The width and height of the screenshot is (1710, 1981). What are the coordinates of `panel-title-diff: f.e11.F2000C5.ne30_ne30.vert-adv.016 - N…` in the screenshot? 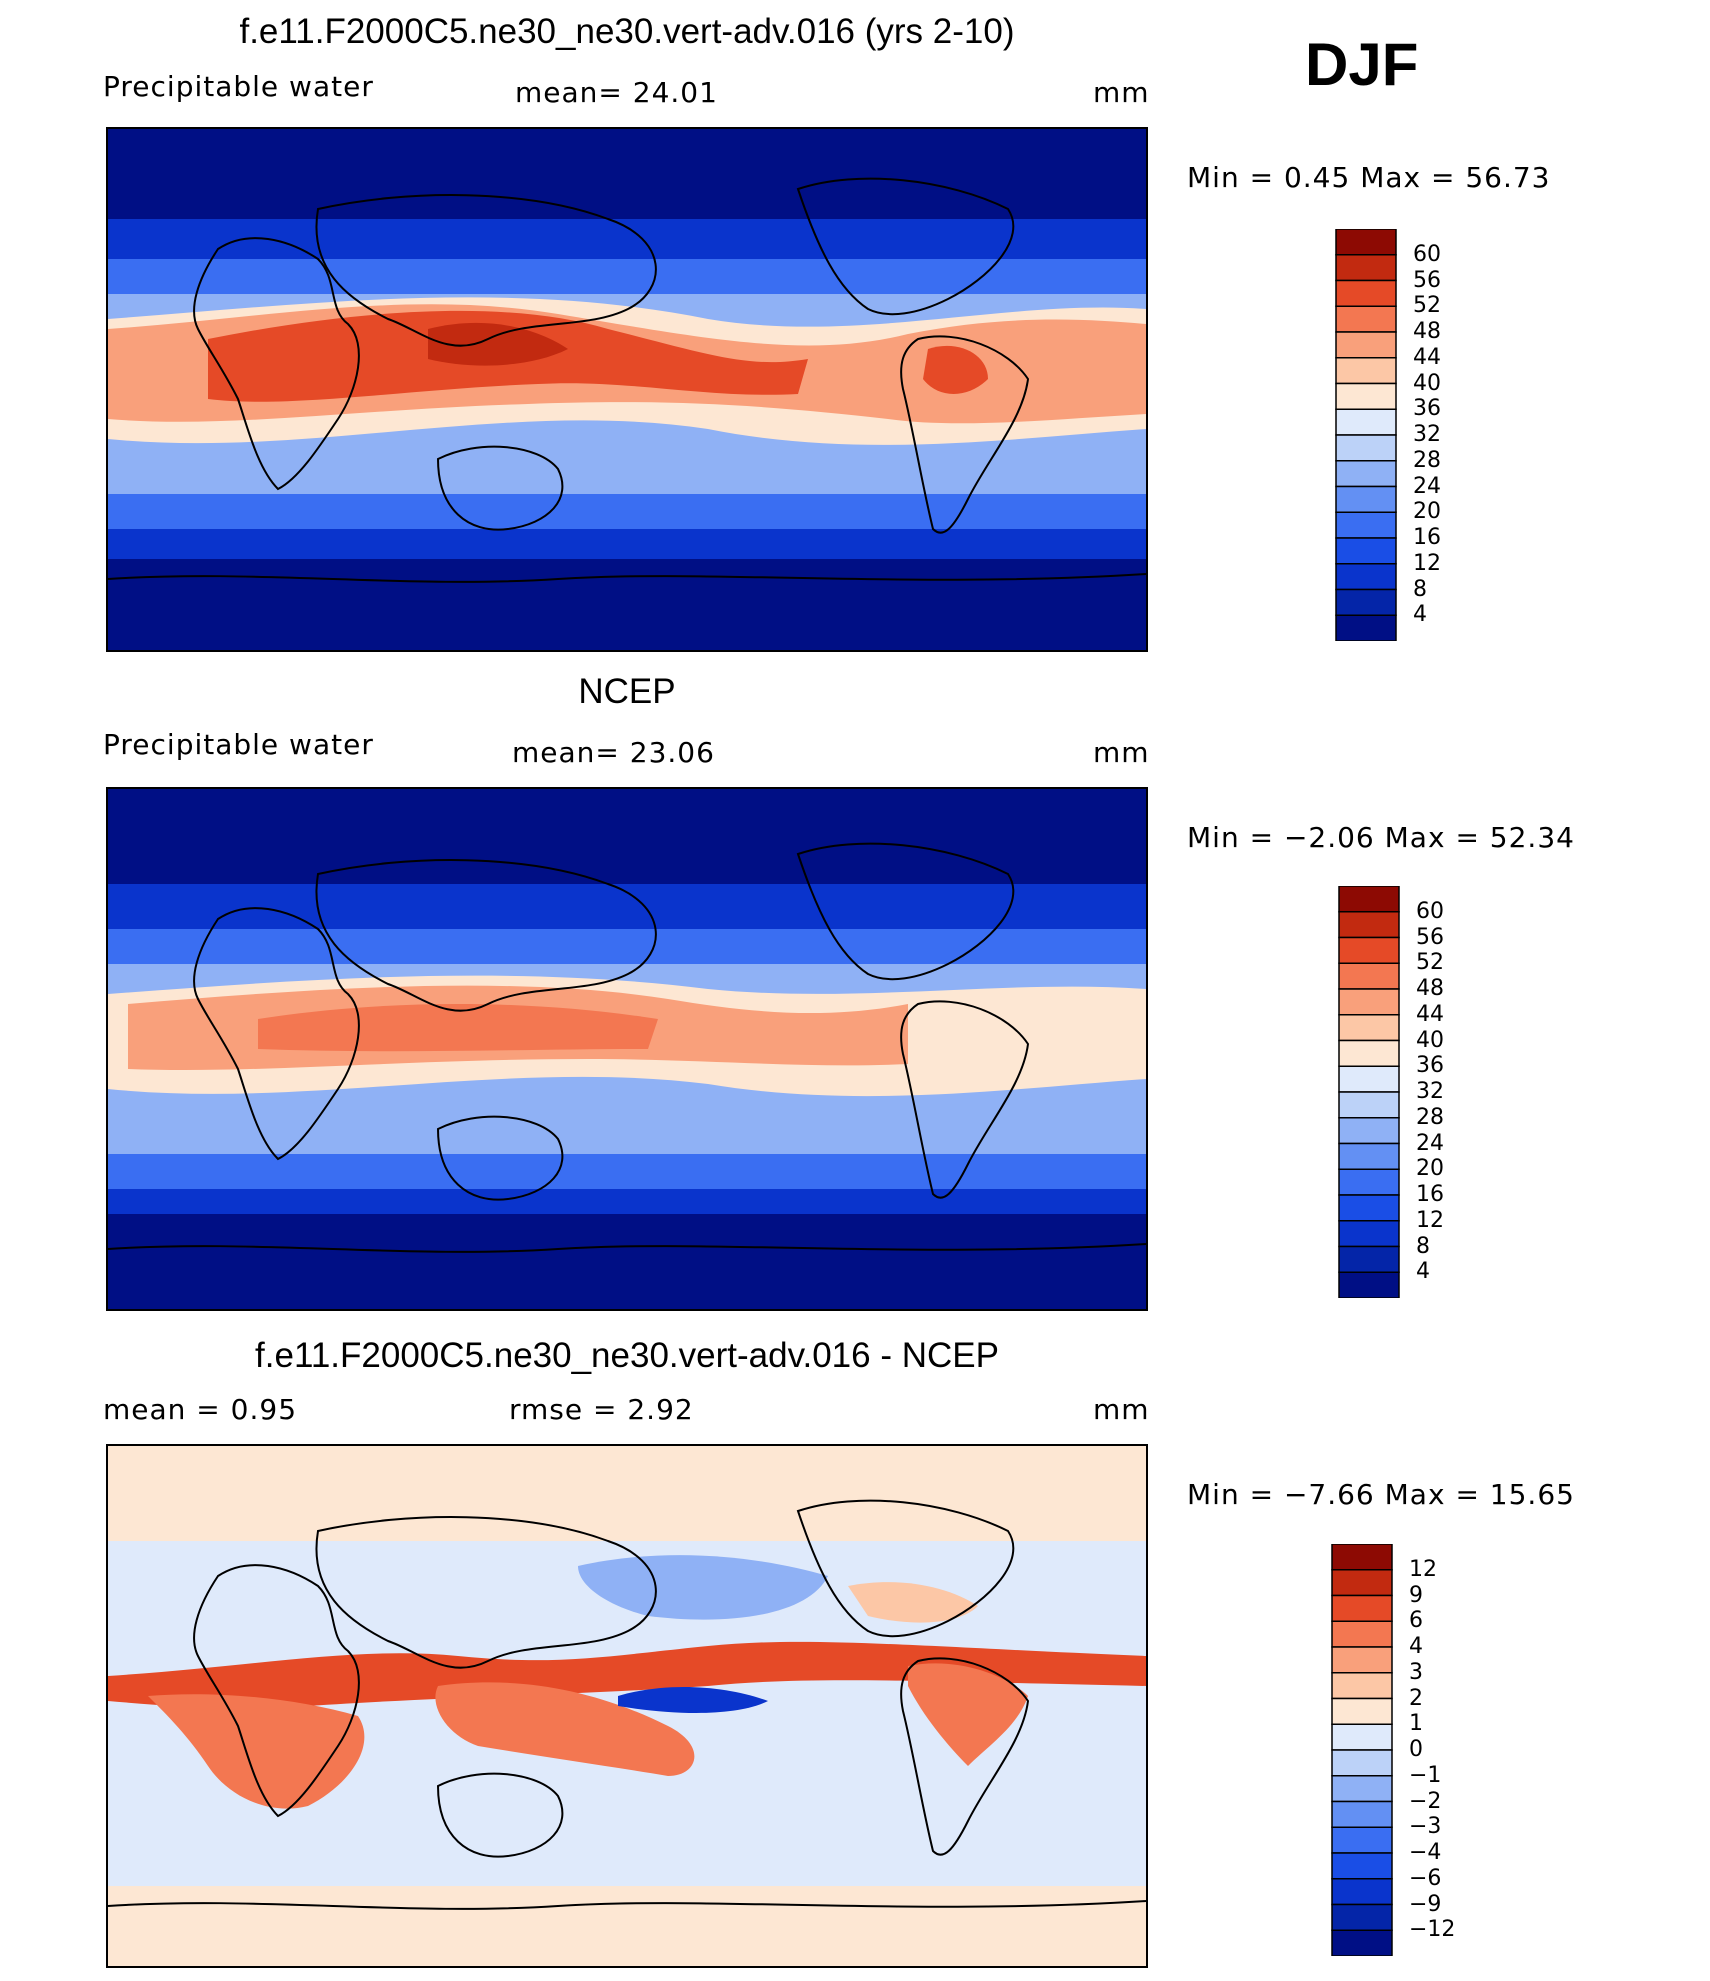 It's located at (627, 1355).